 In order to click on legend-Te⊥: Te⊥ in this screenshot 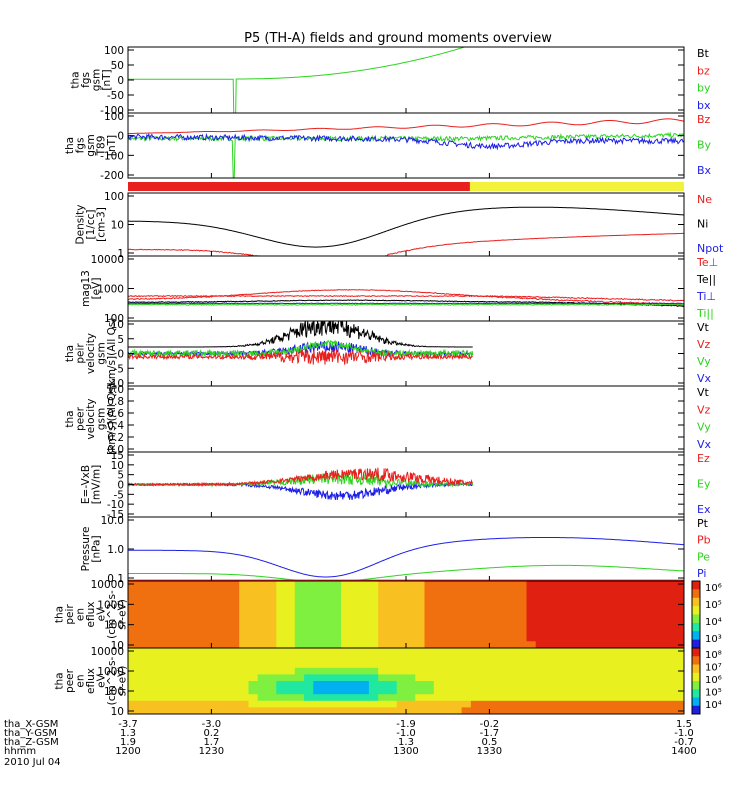, I will do `click(707, 262)`.